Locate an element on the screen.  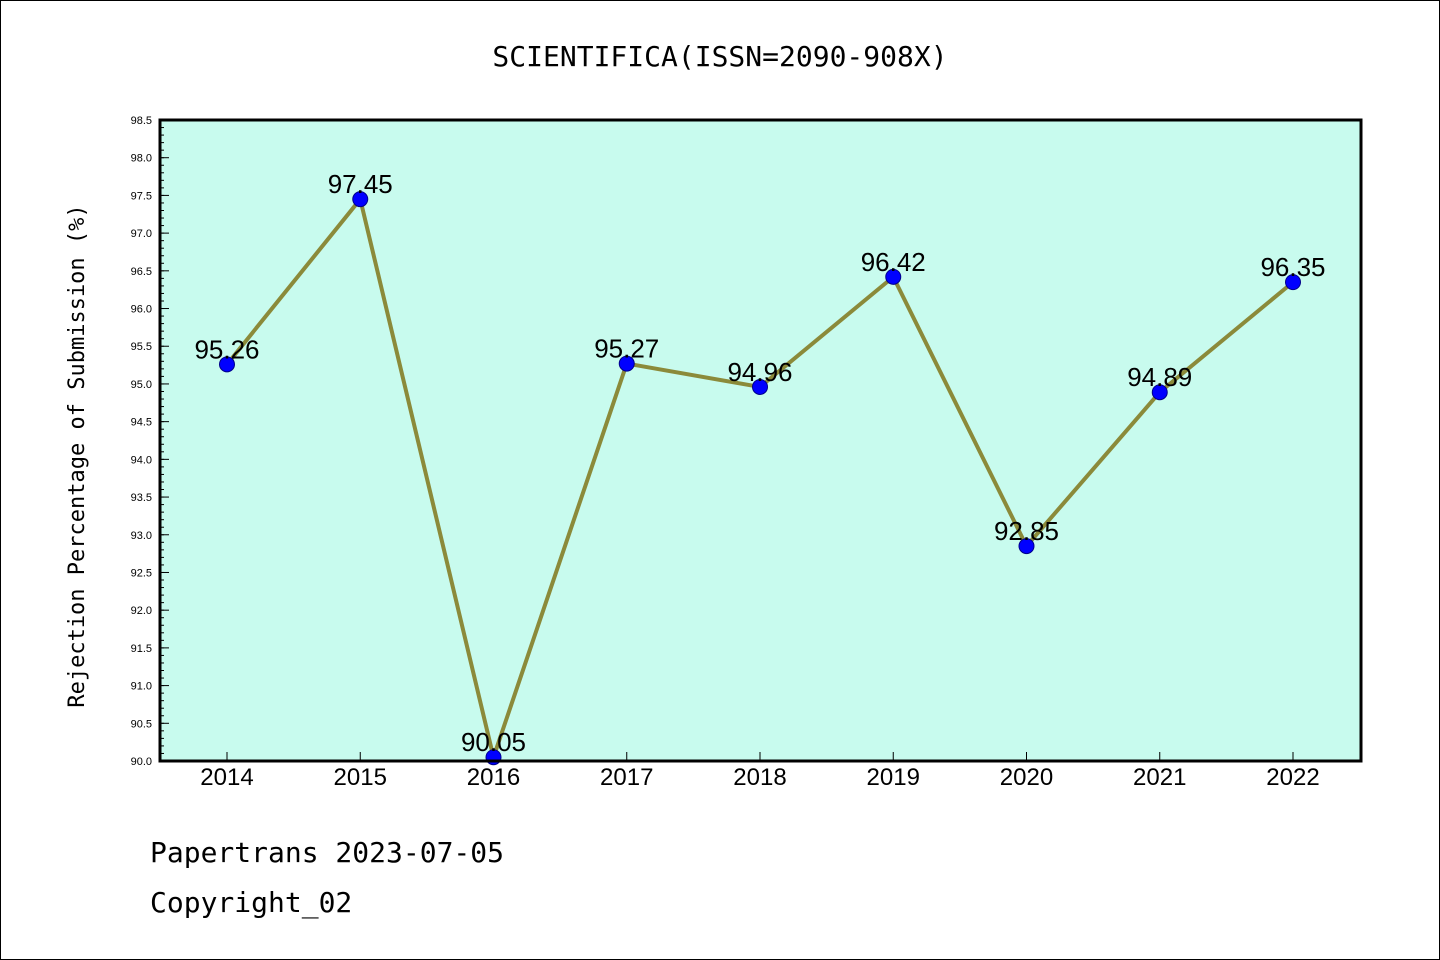
y-tick-label: 95.0 is located at coordinates (141, 385).